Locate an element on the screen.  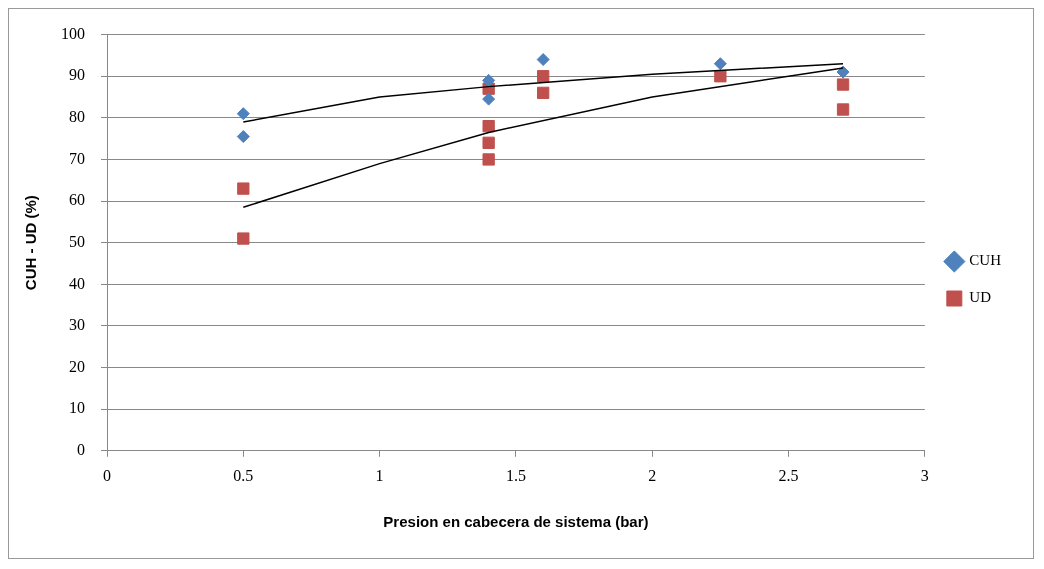
x-tick-label: 0 is located at coordinates (107, 475).